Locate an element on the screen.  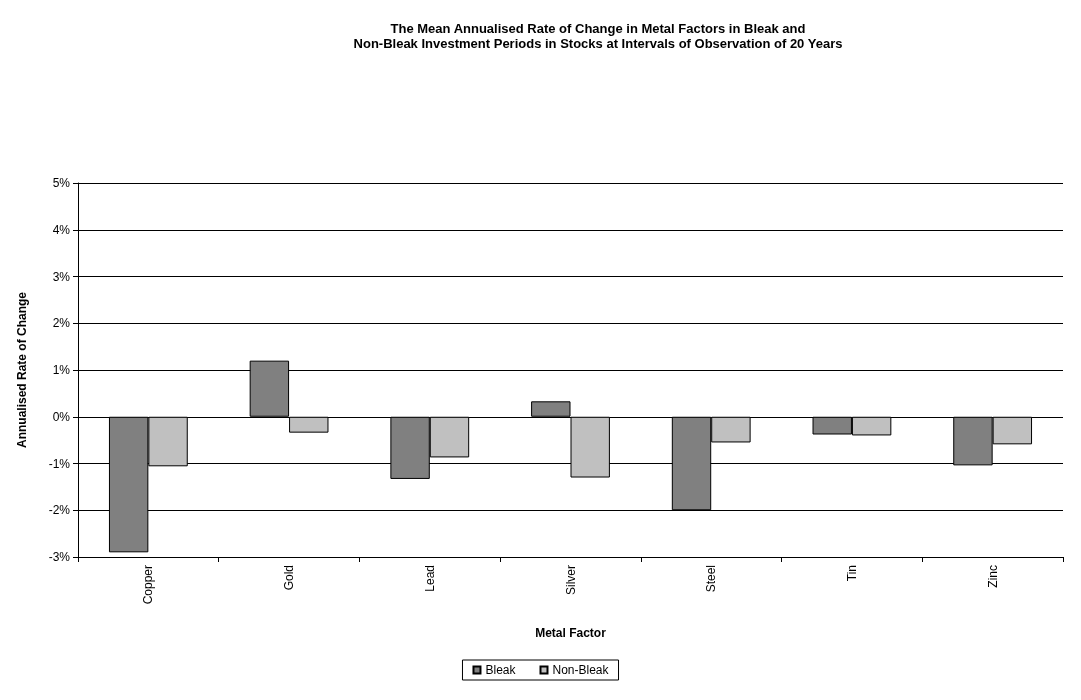
y-tick-label: -1% is located at coordinates (59, 463).